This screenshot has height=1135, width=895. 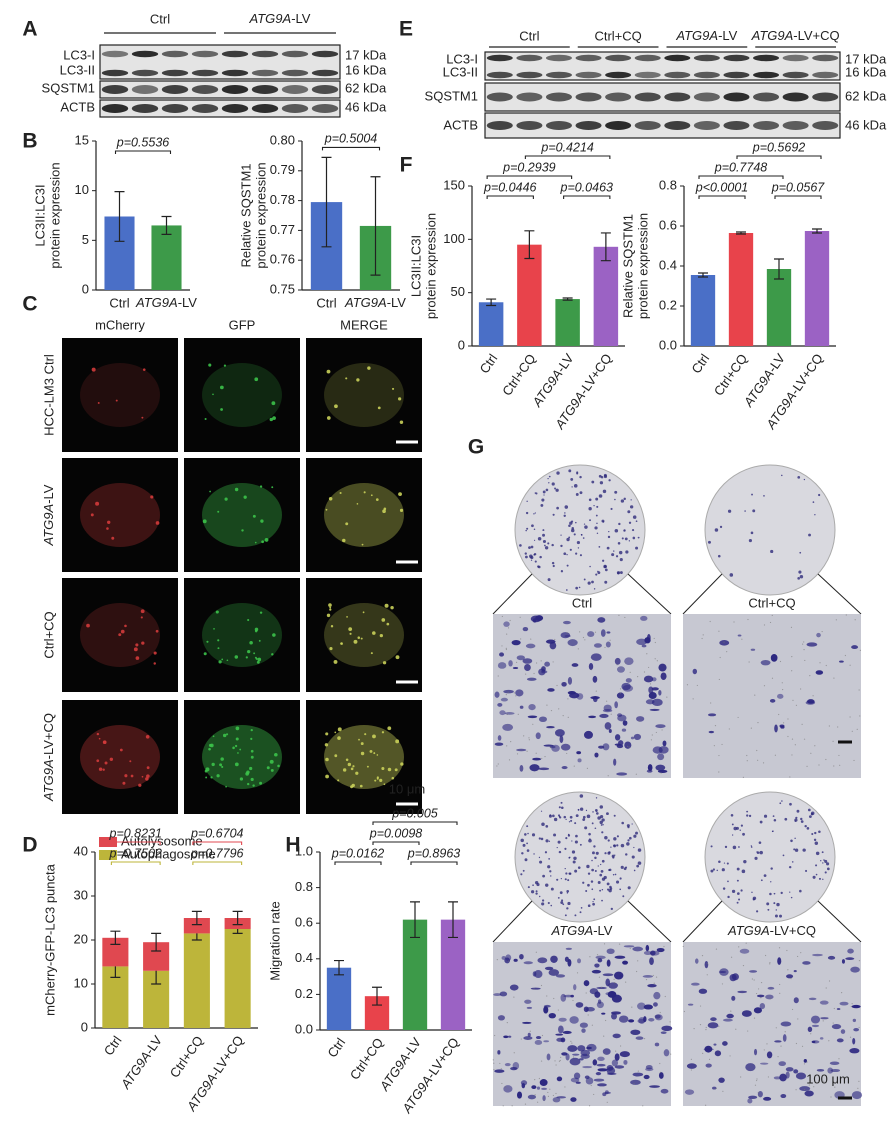 What do you see at coordinates (580, 530) in the screenshot?
I see `well` at bounding box center [580, 530].